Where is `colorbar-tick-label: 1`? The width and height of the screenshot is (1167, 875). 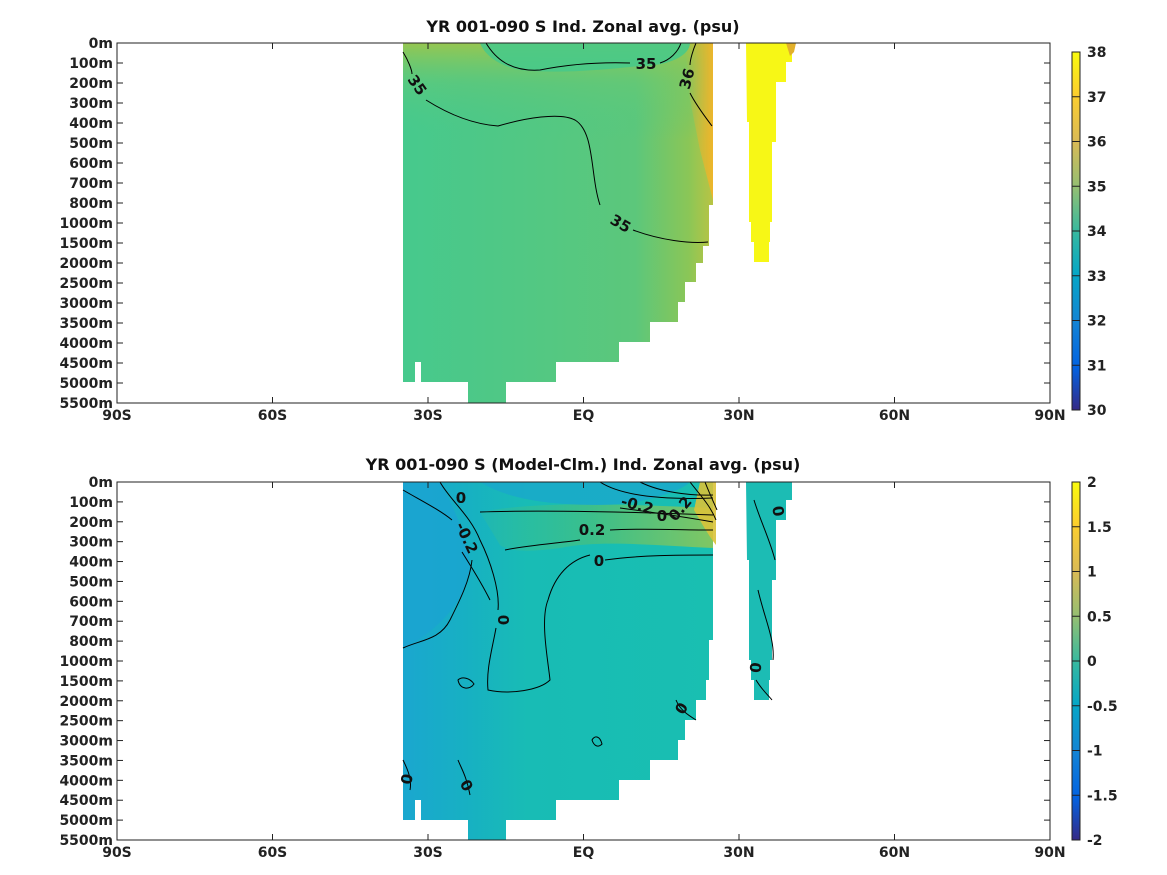 colorbar-tick-label: 1 is located at coordinates (1092, 573).